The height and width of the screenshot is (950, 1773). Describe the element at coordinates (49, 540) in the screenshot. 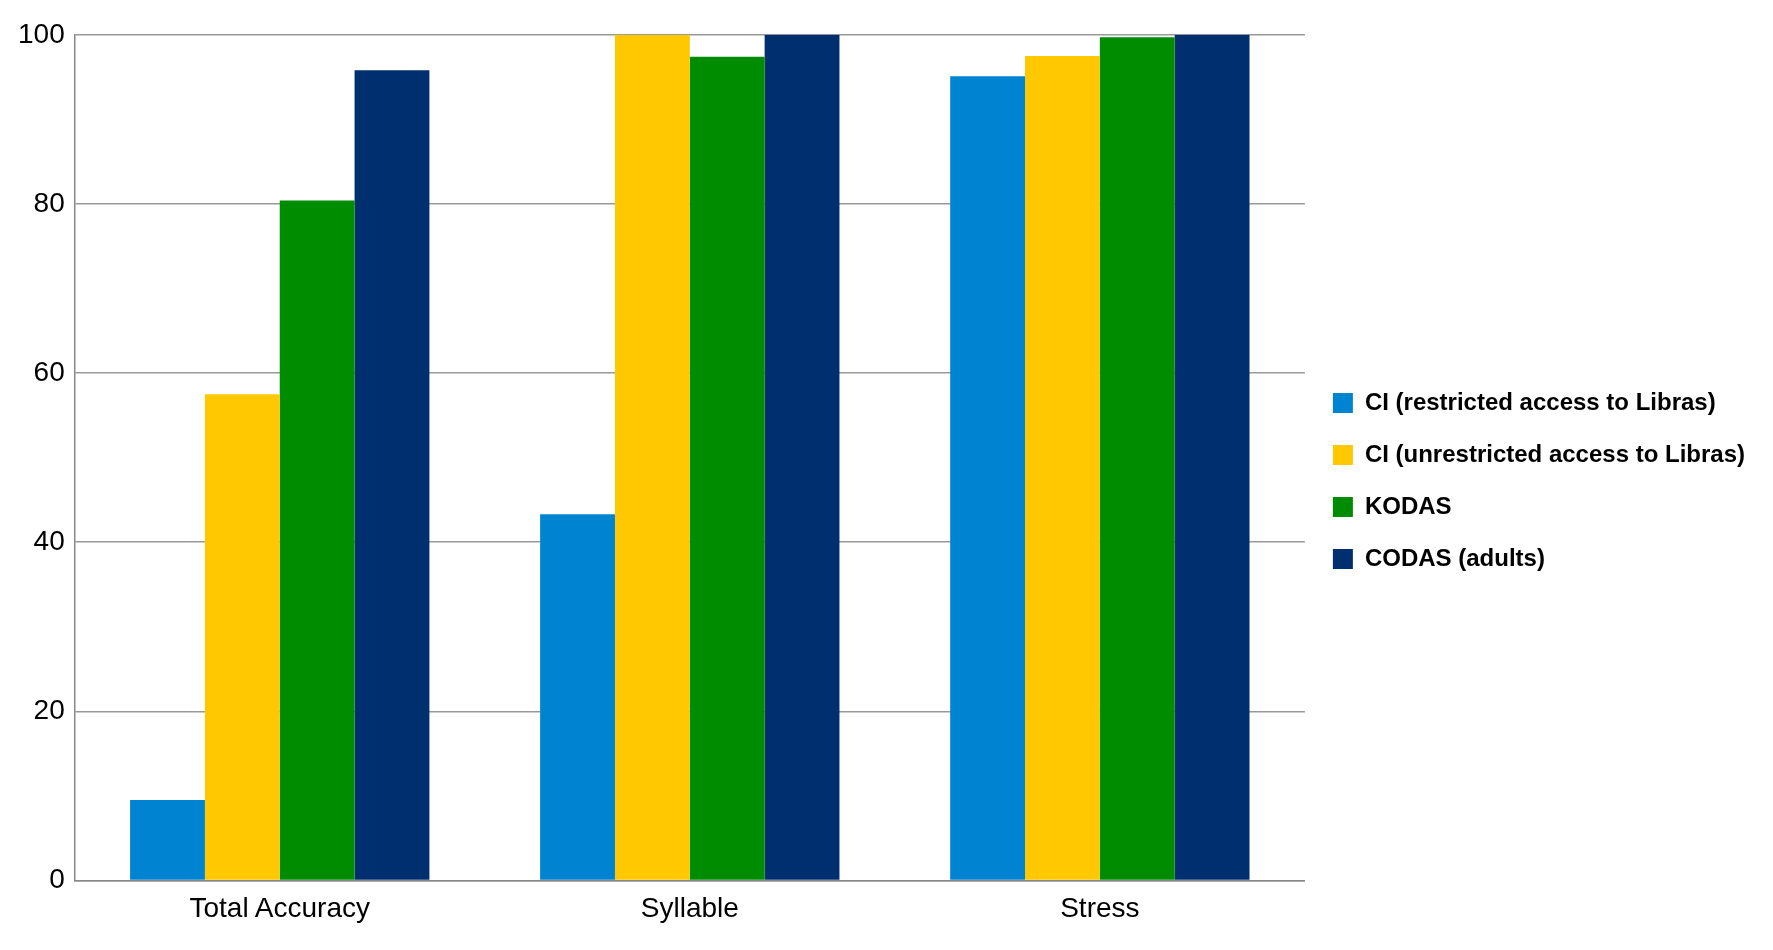

I see `y-tick-label: 40` at that location.